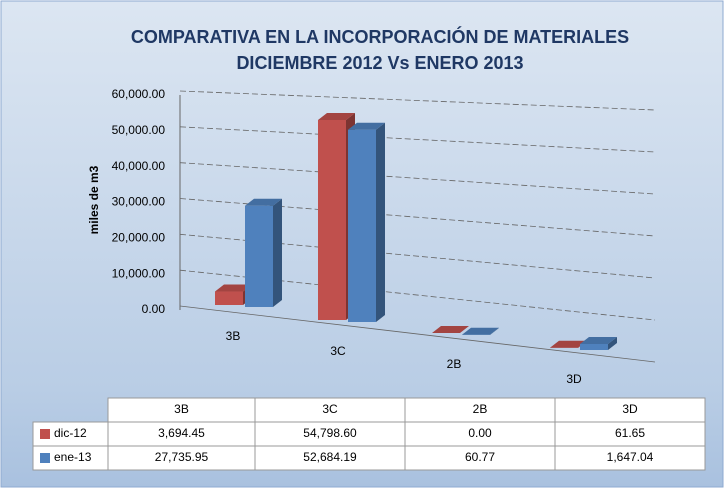  Describe the element at coordinates (139, 273) in the screenshot. I see `y-tick-label: 10,000.00` at that location.